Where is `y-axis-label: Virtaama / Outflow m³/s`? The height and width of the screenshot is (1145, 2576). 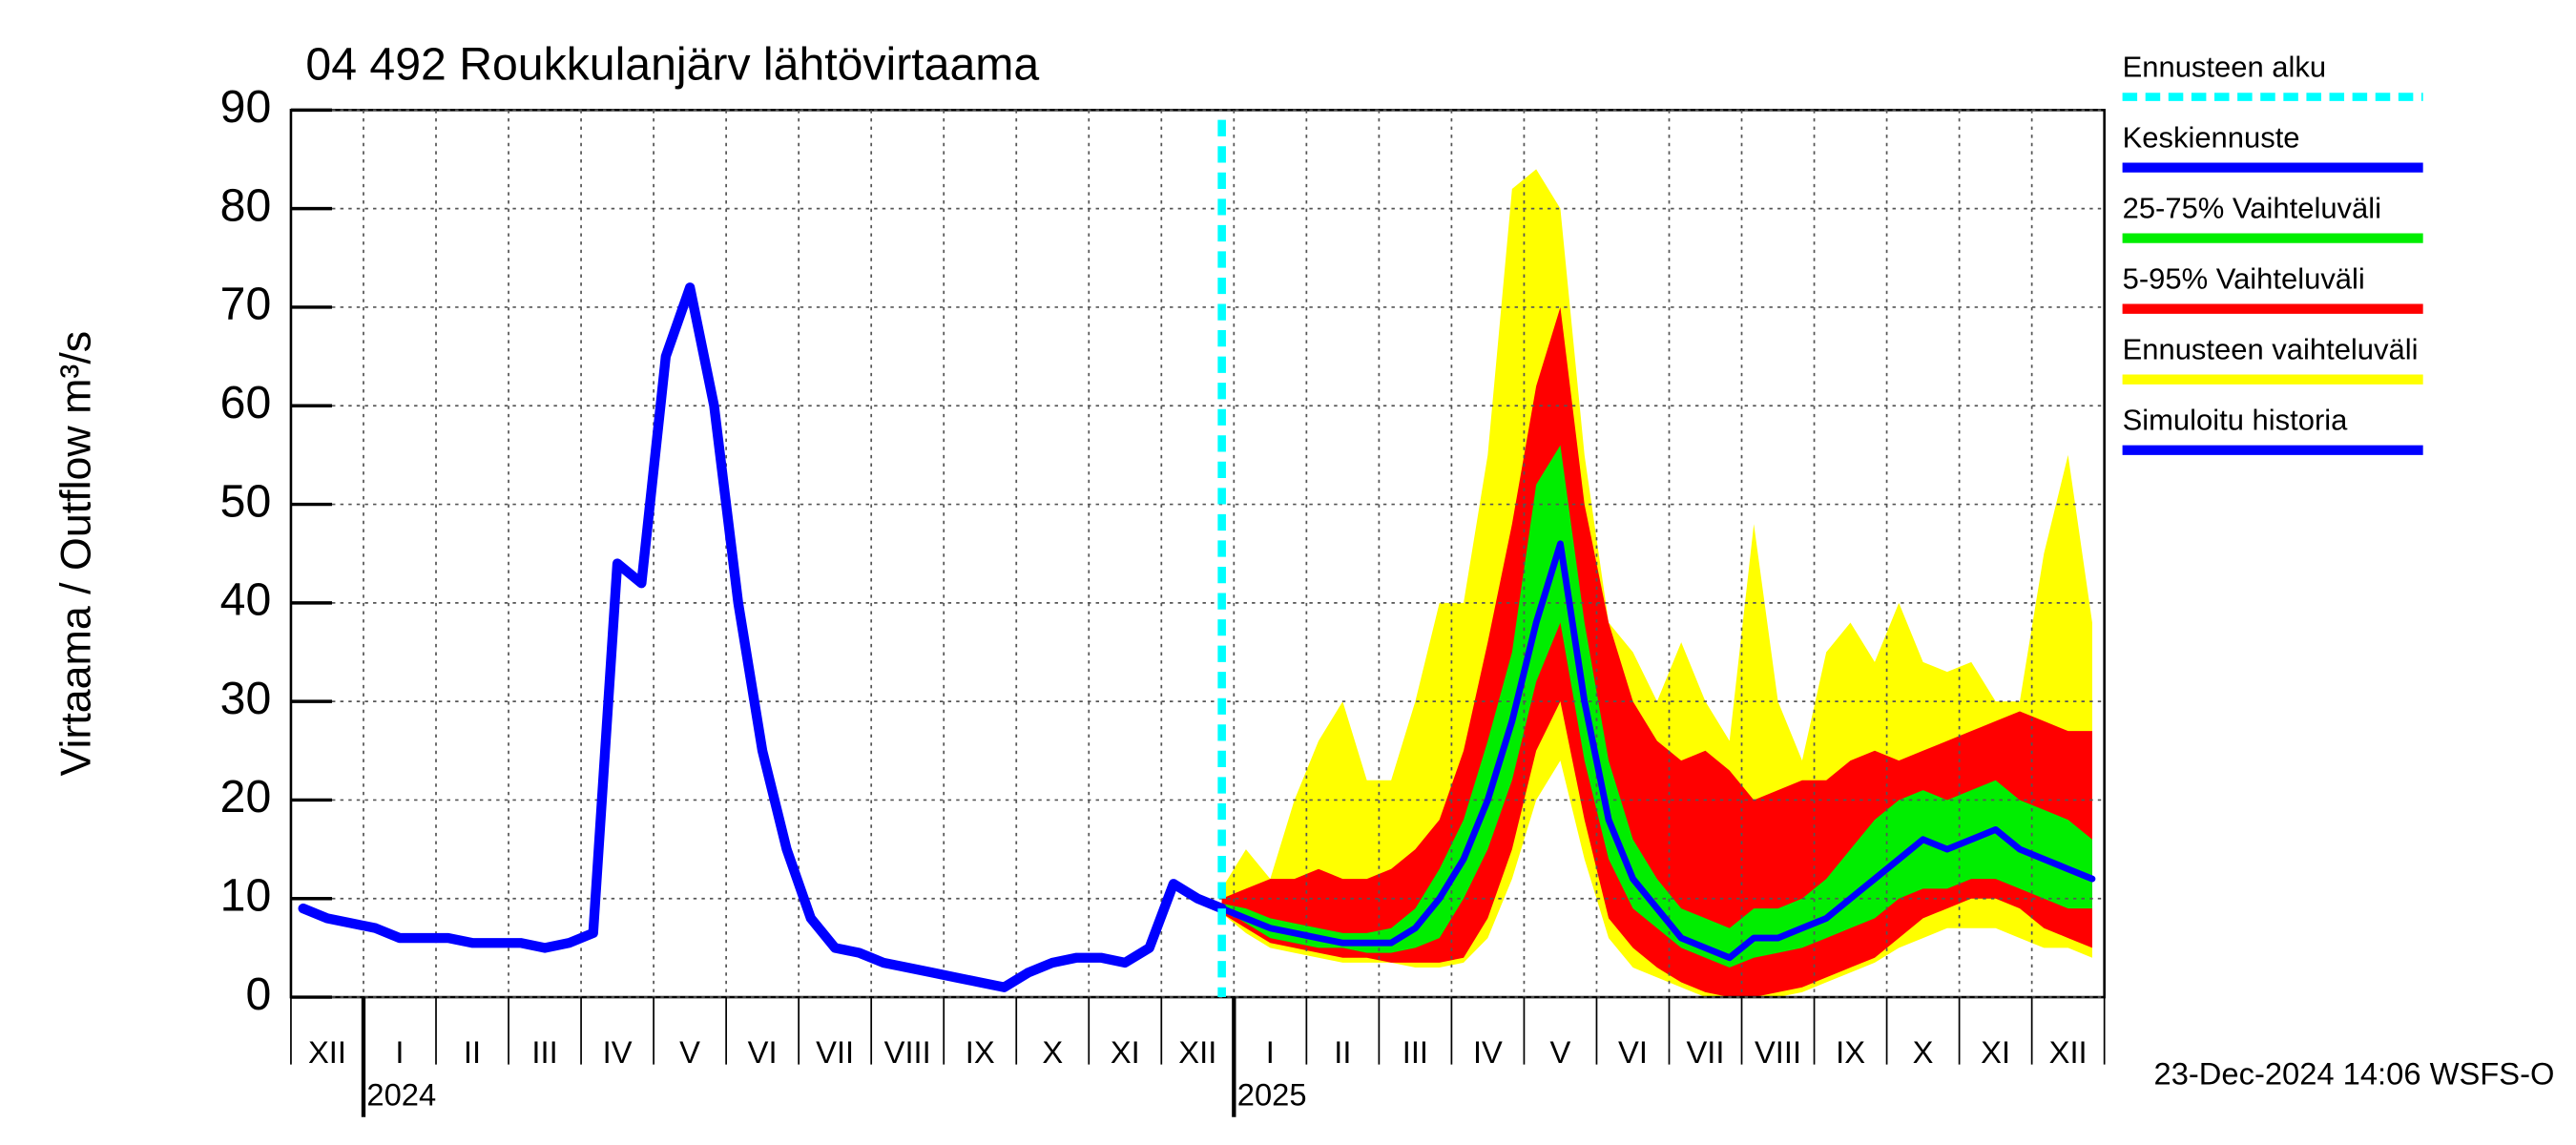 y-axis-label: Virtaama / Outflow m³/s is located at coordinates (76, 554).